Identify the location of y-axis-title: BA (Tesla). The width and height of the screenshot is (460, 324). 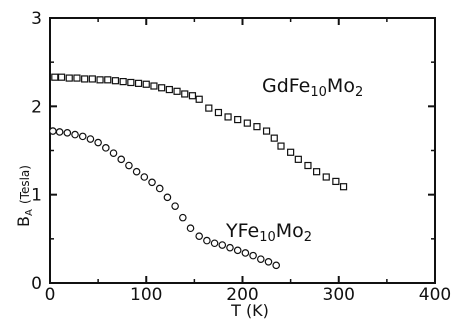
(24, 196).